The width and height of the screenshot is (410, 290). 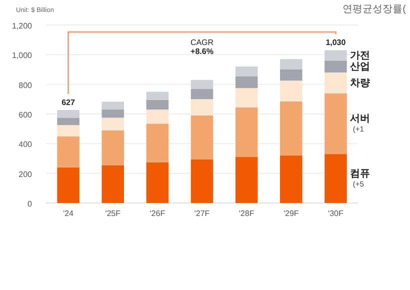 What do you see at coordinates (25, 85) in the screenshot?
I see `y-tick-label: 800` at bounding box center [25, 85].